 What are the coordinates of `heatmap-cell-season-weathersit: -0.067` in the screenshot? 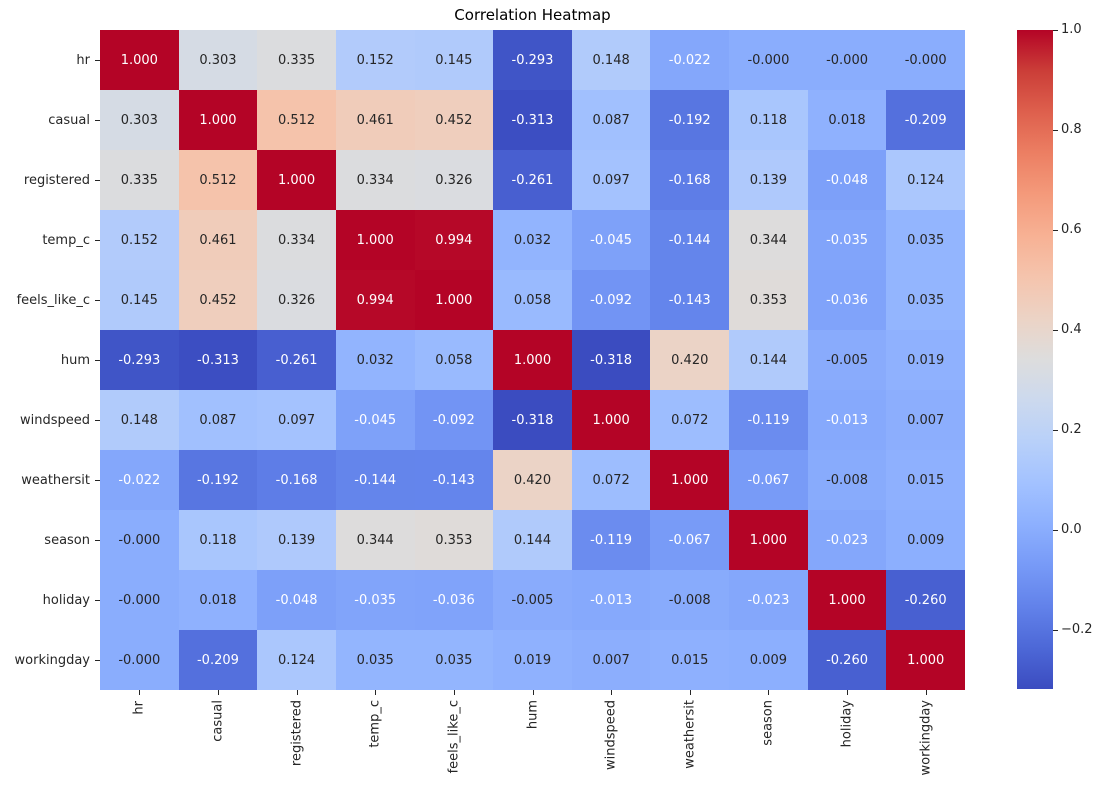 It's located at (690, 540).